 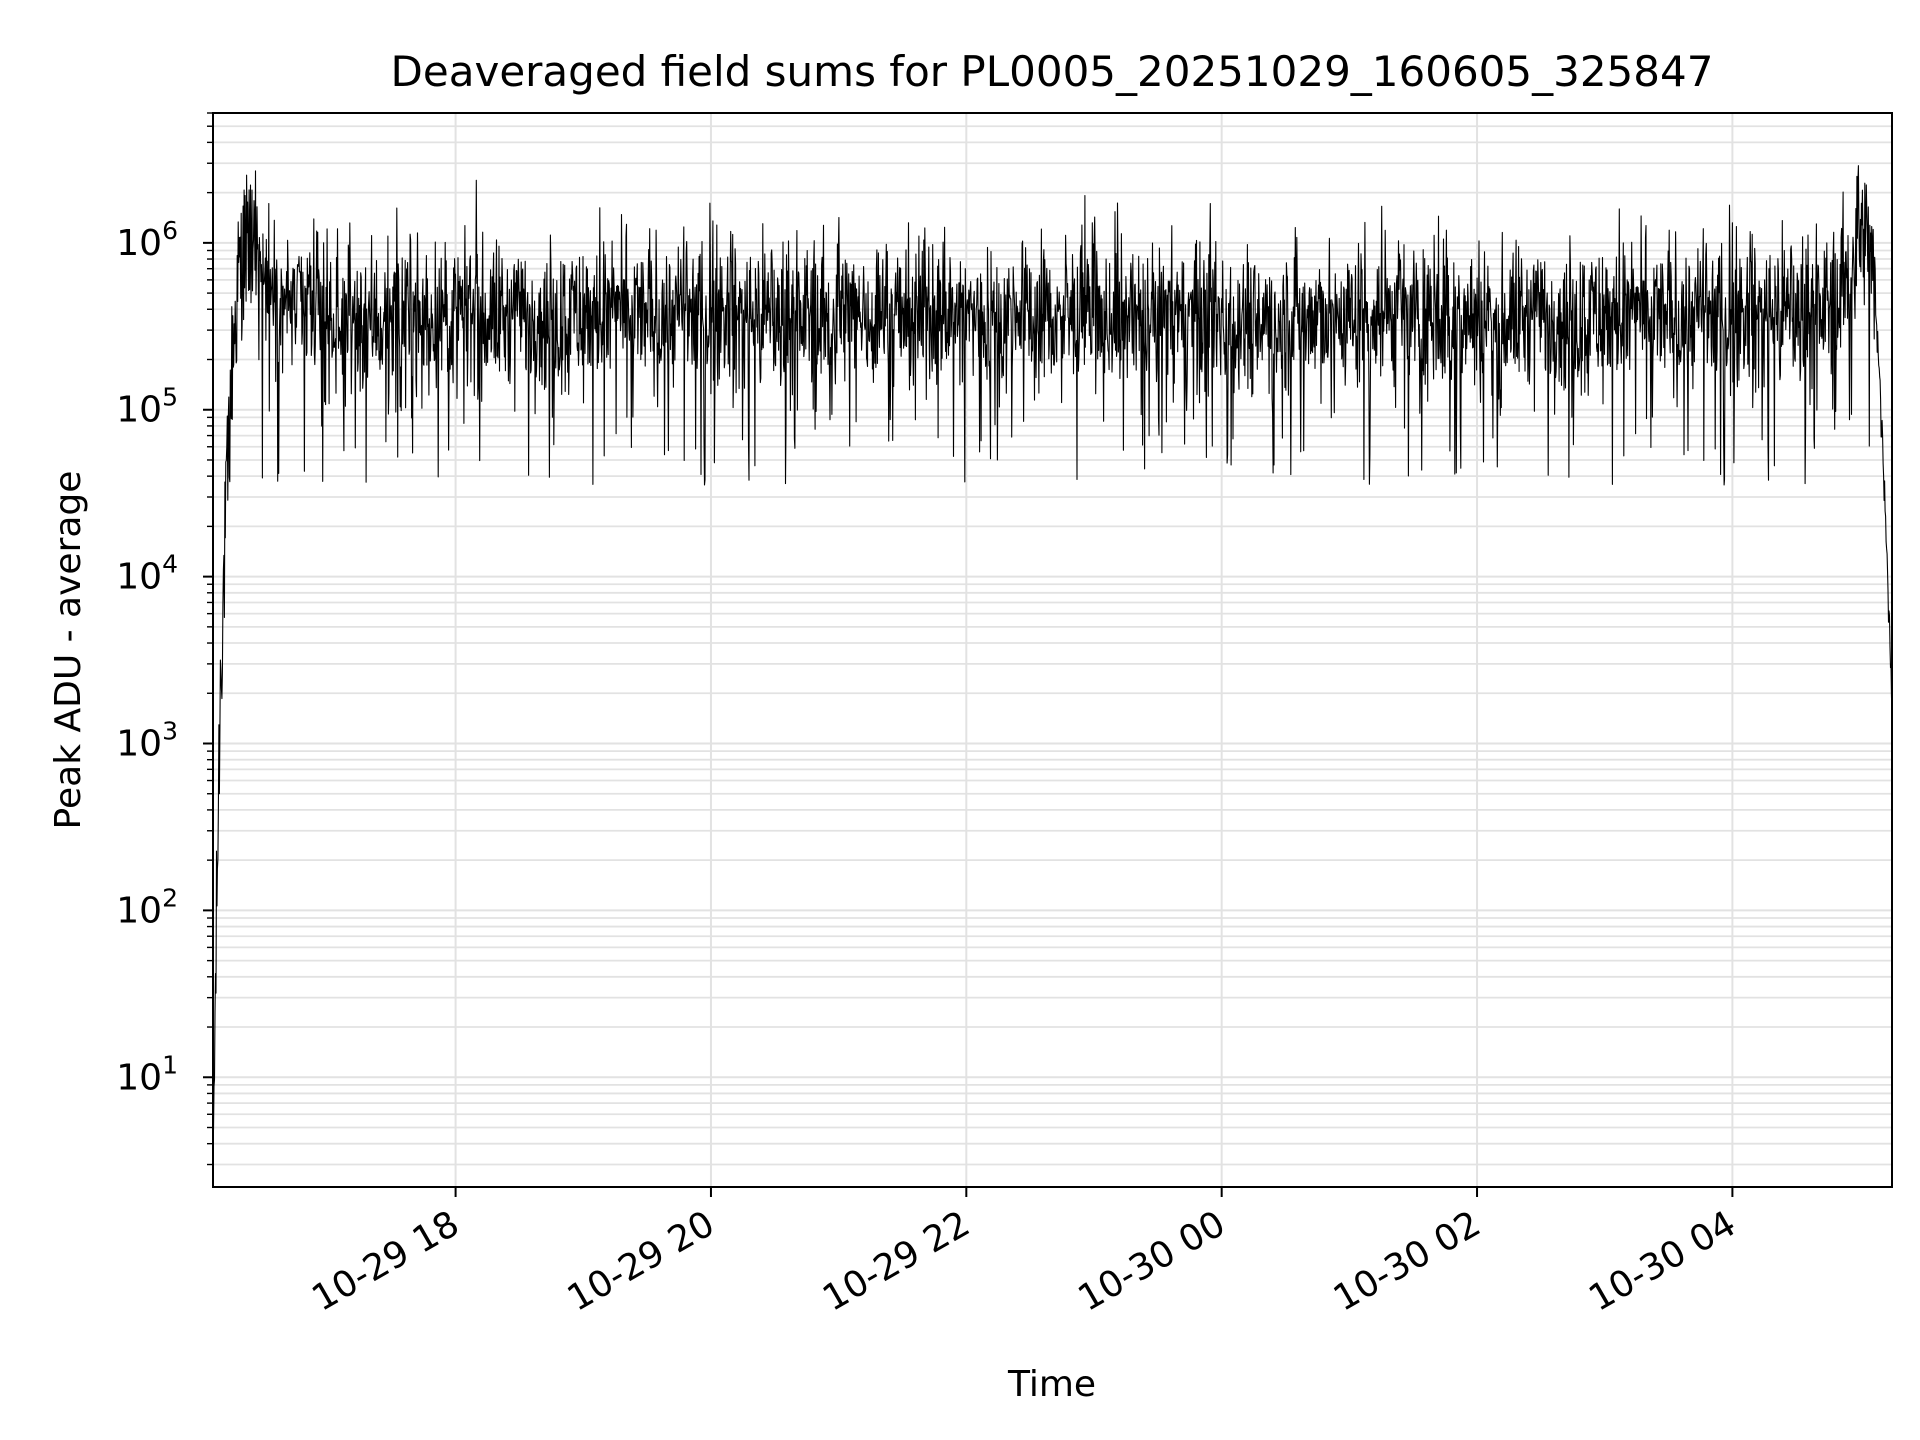 What do you see at coordinates (147, 407) in the screenshot?
I see `y-tick-label: 10⁵` at bounding box center [147, 407].